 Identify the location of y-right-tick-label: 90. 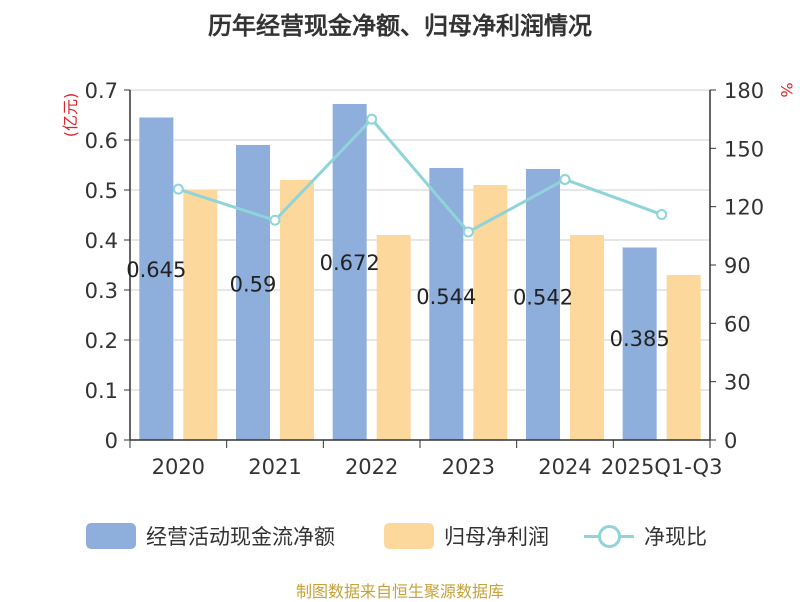
(737, 266).